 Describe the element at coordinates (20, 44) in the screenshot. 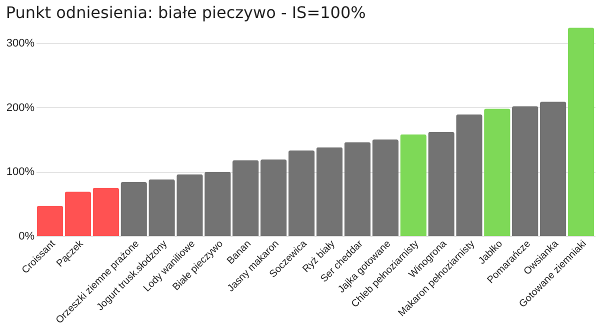

I see `y-tick-label: 300%` at that location.